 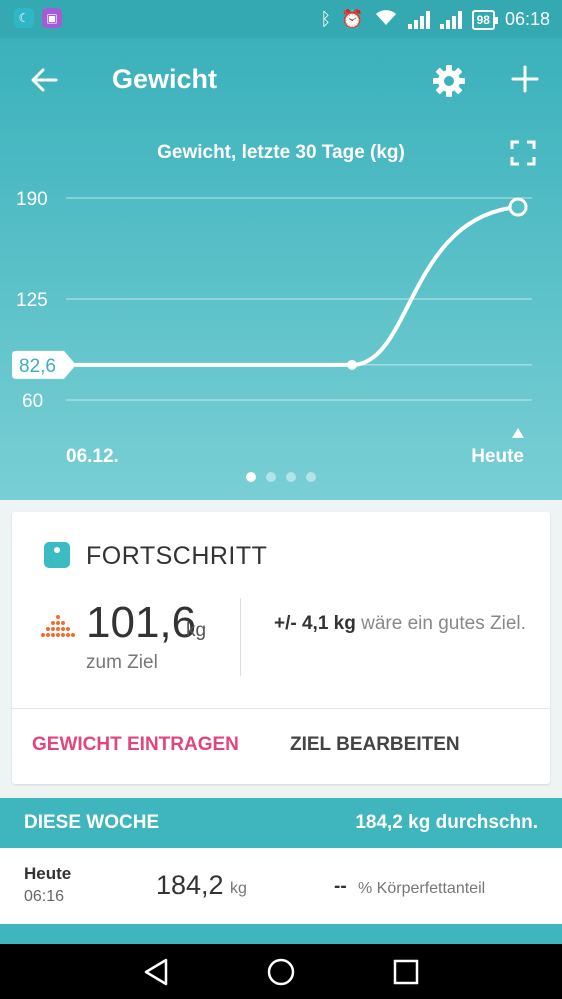 What do you see at coordinates (58, 626) in the screenshot?
I see `progress-stairs-icon` at bounding box center [58, 626].